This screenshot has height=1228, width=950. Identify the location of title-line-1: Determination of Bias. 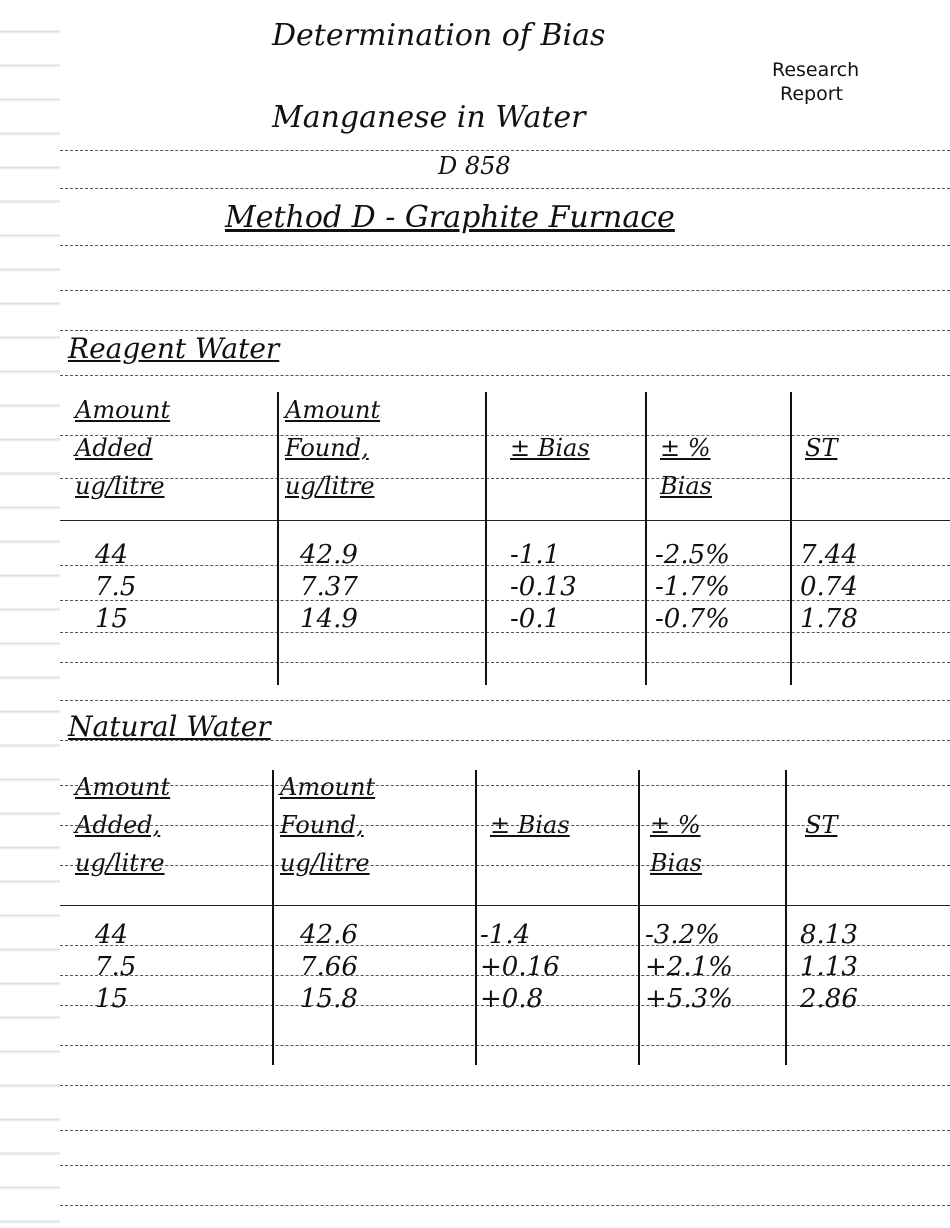
(439, 35).